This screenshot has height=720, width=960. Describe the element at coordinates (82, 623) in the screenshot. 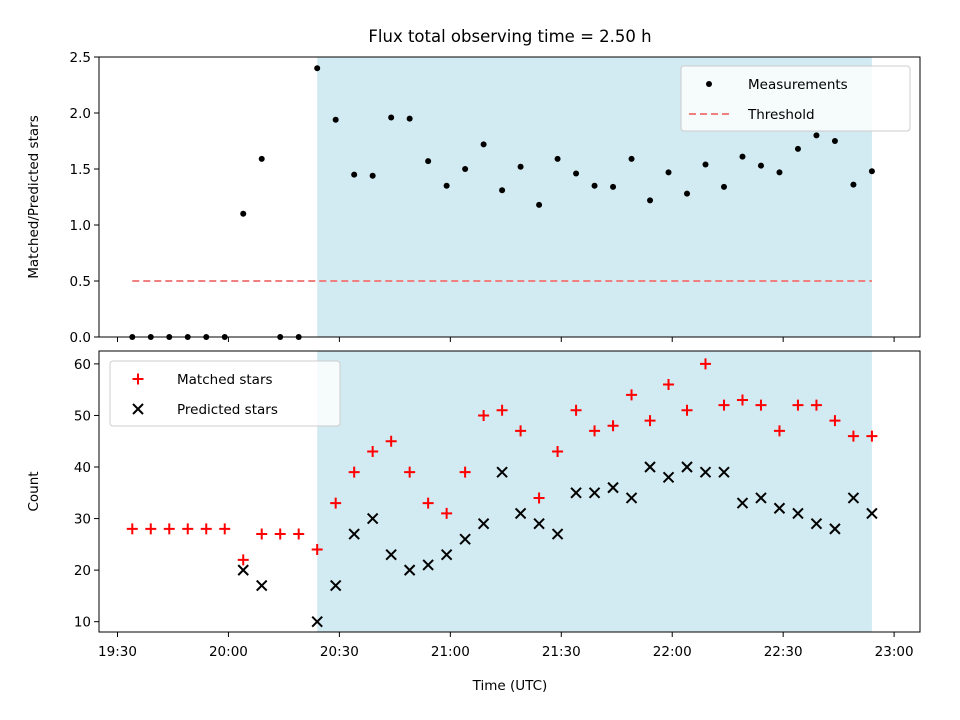

I see `y-tick-label: 10` at that location.